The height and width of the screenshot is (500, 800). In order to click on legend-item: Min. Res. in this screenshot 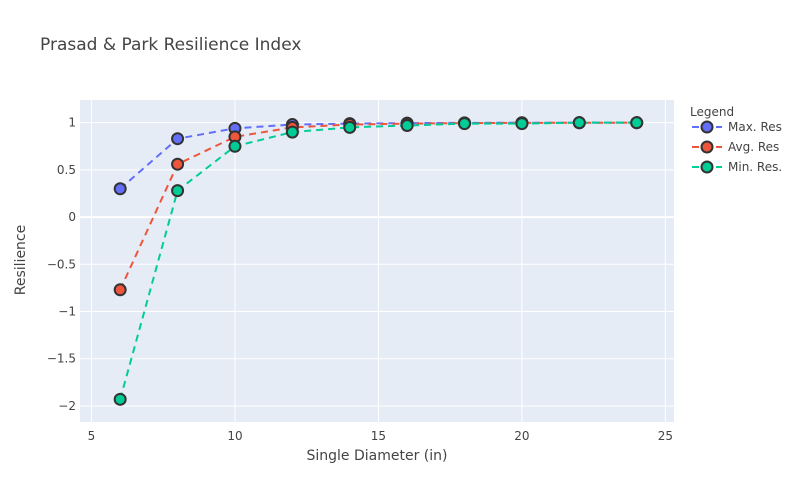, I will do `click(737, 167)`.